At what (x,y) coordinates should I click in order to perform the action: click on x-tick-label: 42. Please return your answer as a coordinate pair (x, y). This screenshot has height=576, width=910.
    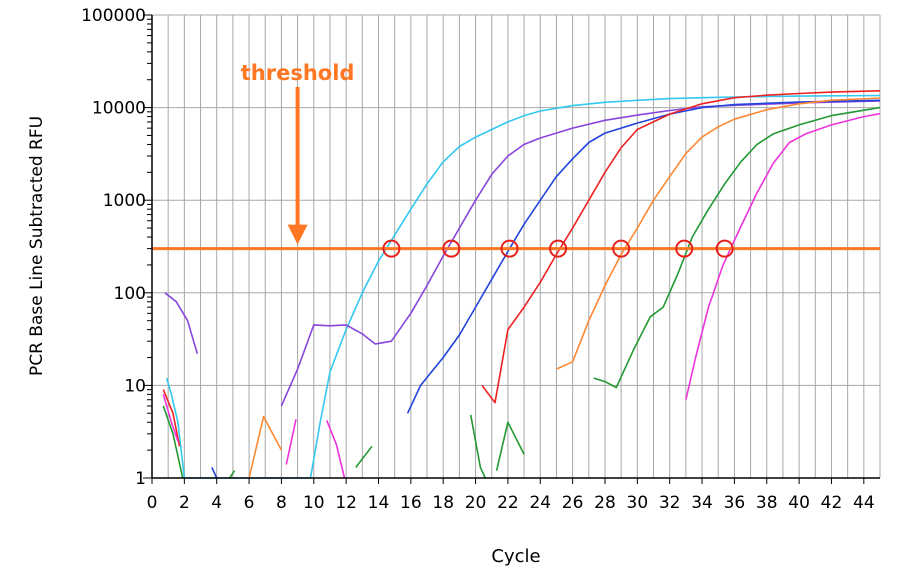
    Looking at the image, I should click on (832, 503).